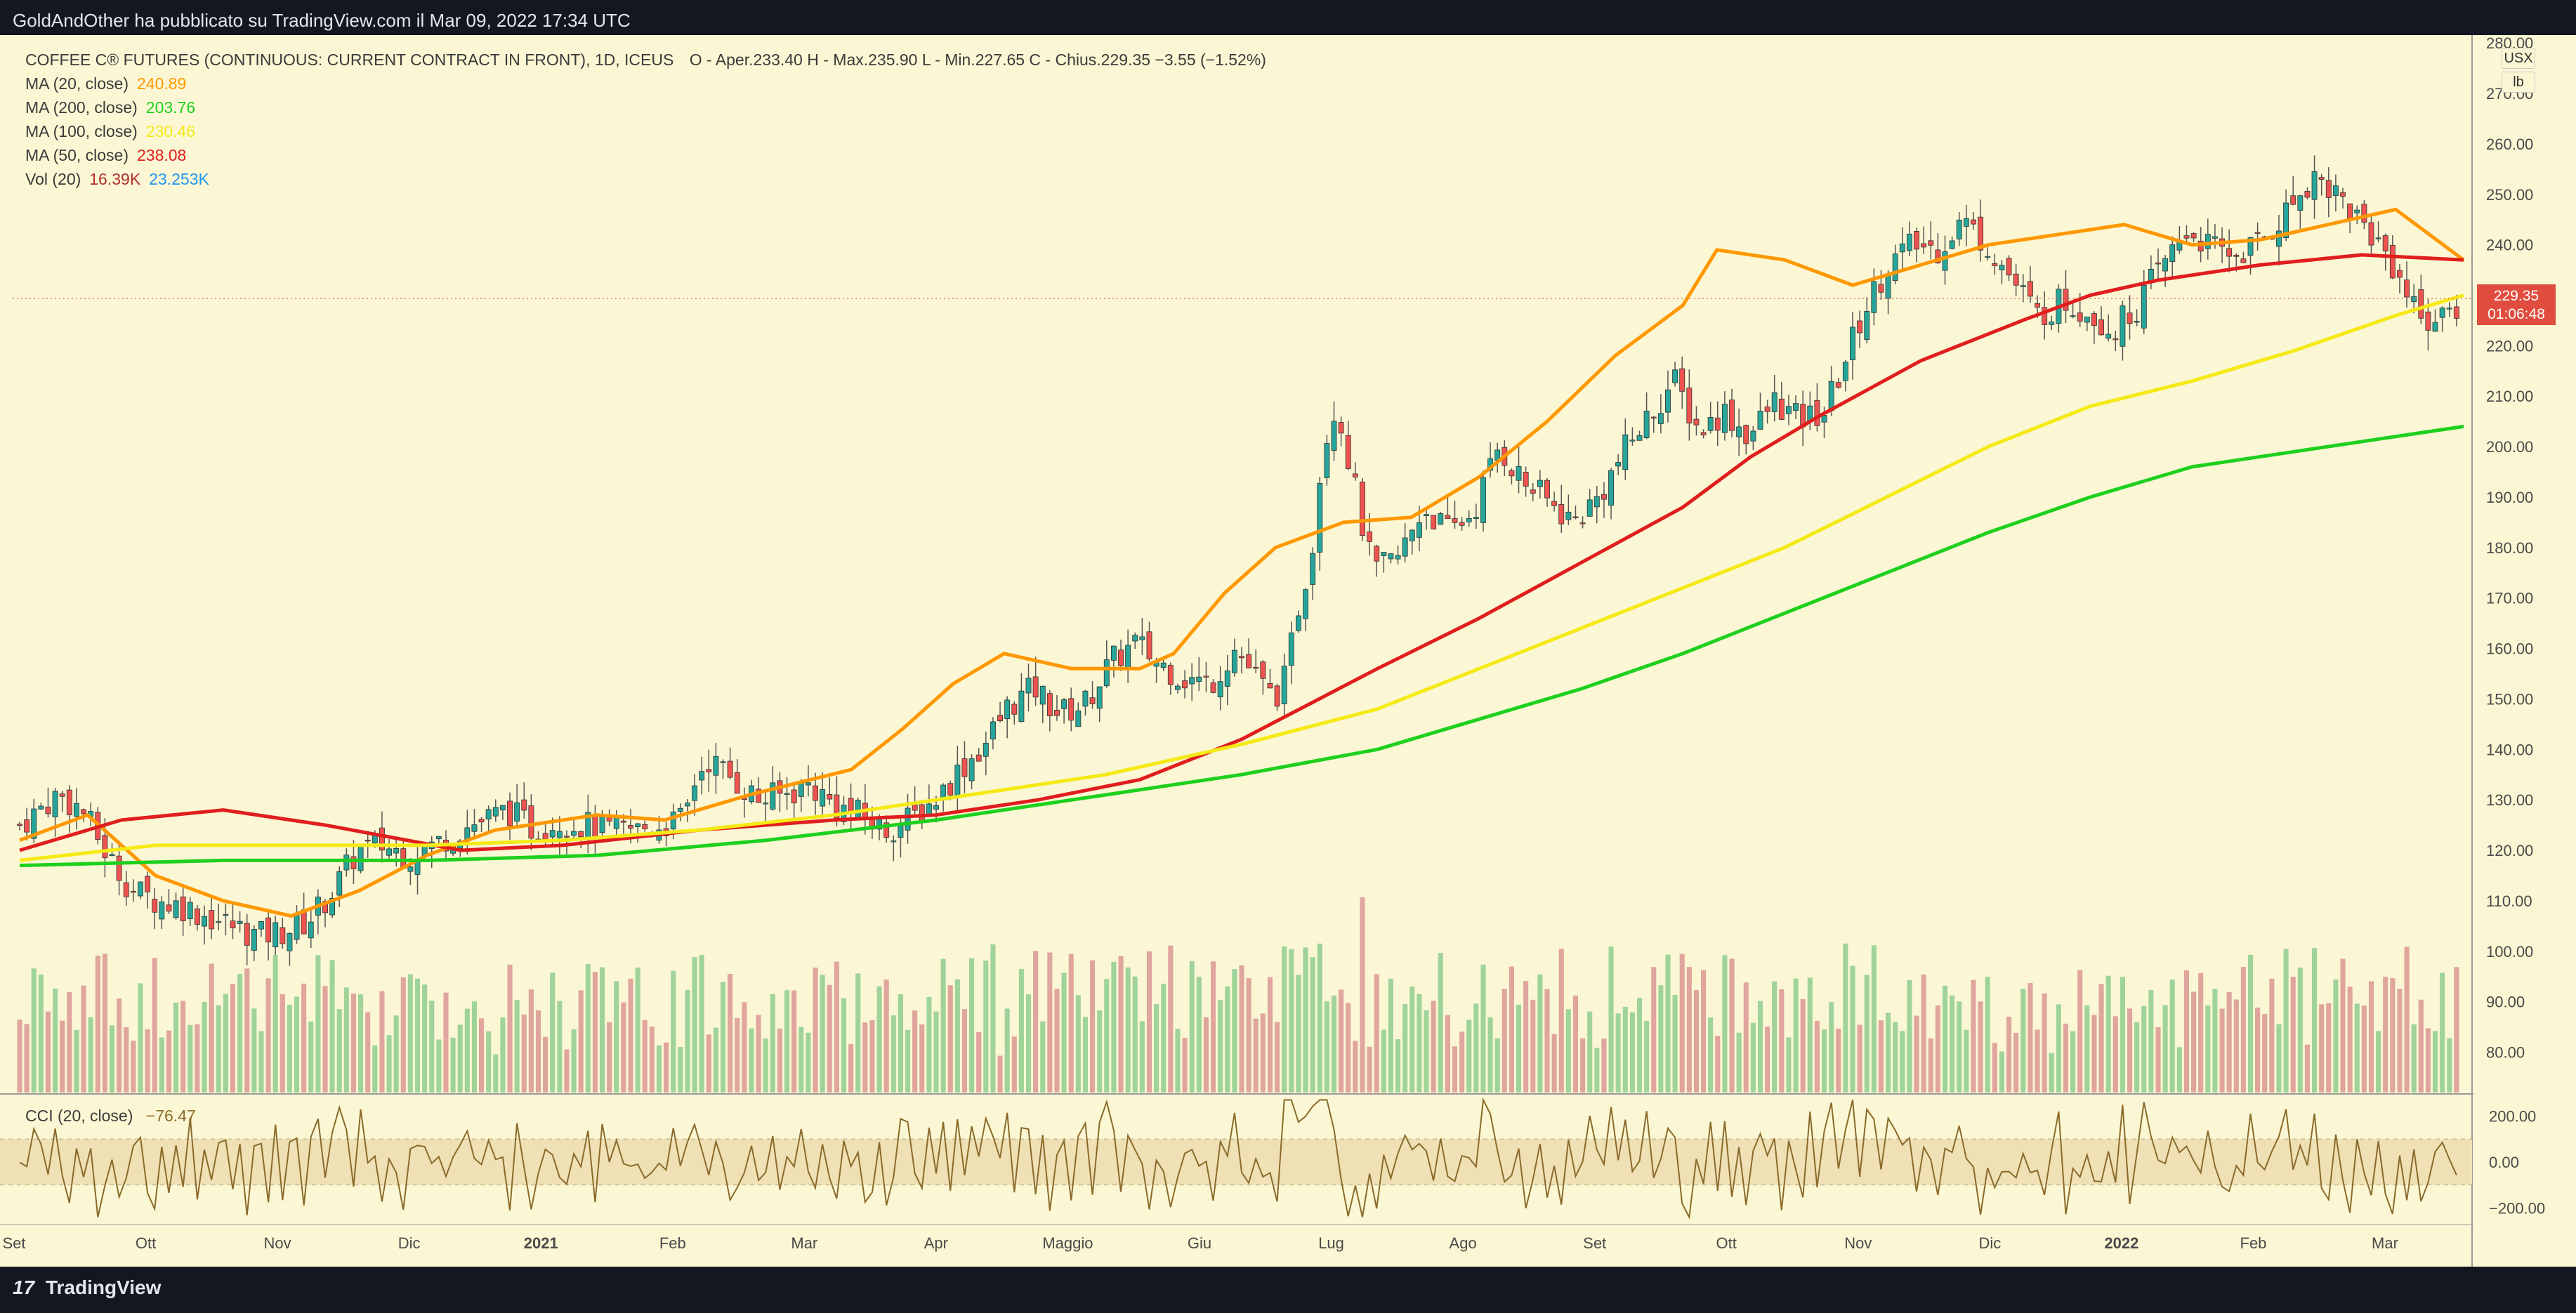 The height and width of the screenshot is (1313, 2576). I want to click on tradingview-logo: 17 TradingView, so click(87, 1287).